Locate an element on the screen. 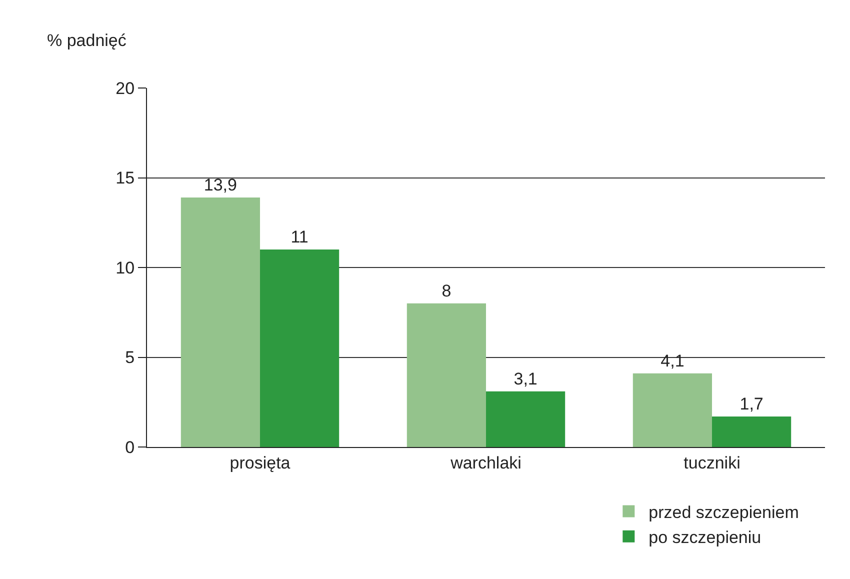 The image size is (850, 579). y-tick-label: 5 is located at coordinates (130, 358).